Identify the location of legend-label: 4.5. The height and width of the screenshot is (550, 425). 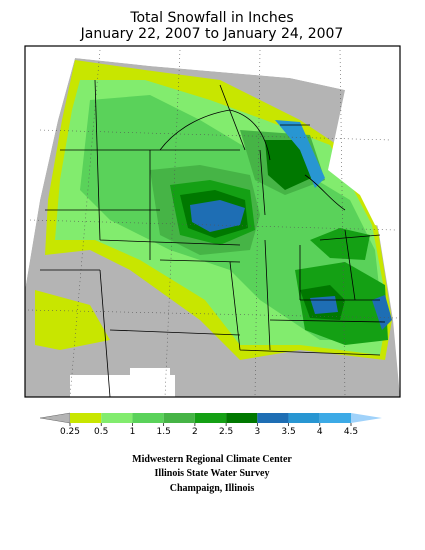
(351, 432).